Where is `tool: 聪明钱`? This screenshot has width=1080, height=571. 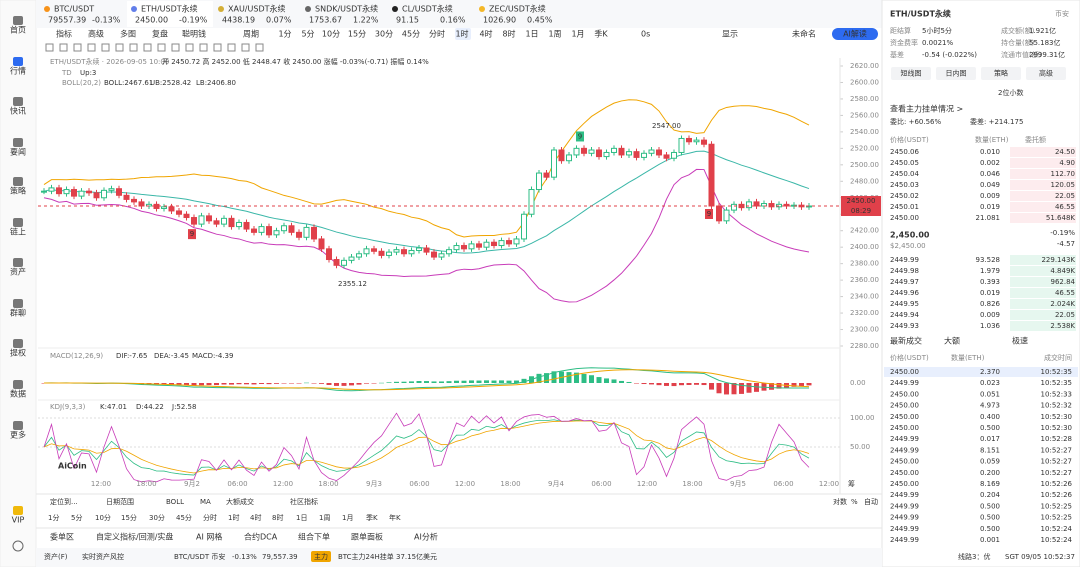 tool: 聪明钱 is located at coordinates (194, 34).